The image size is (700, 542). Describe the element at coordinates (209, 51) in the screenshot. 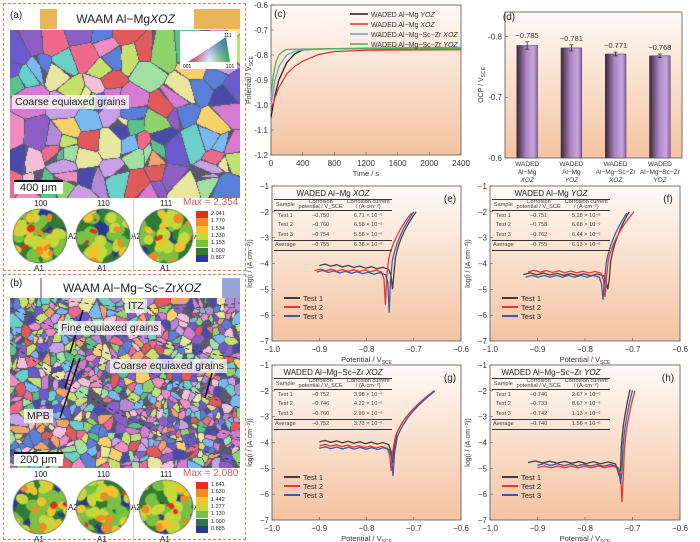

I see `ipf-triangle-icon: 111 001 101` at that location.